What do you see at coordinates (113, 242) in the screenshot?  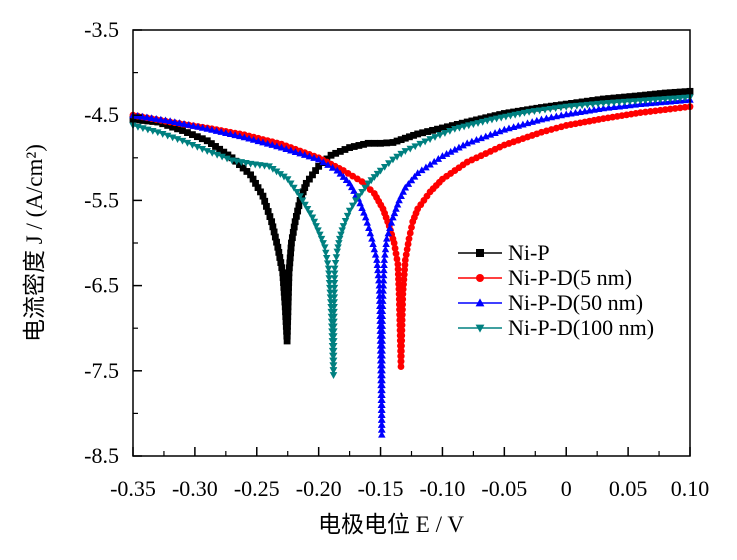 I see `y-ticks: -3.5 -4.5 -5.5 -6.5 -7.5 -8.5` at bounding box center [113, 242].